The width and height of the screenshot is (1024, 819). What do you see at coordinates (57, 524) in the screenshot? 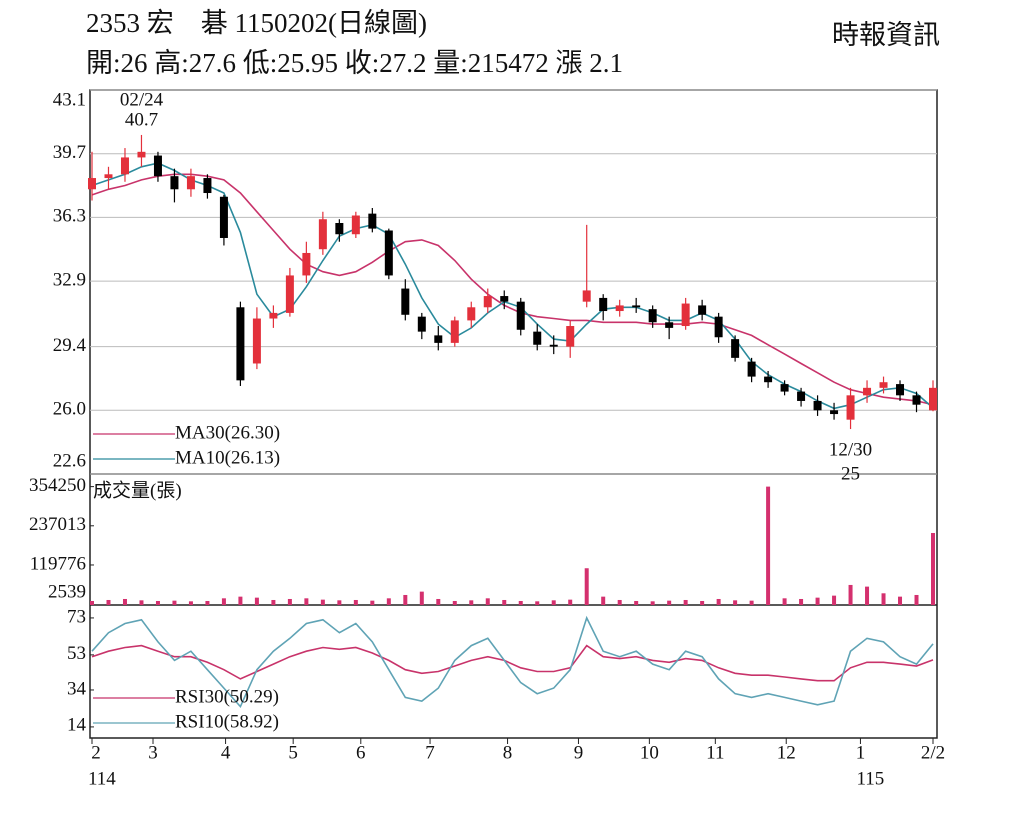
I see `y-tick-label: 237013` at bounding box center [57, 524].